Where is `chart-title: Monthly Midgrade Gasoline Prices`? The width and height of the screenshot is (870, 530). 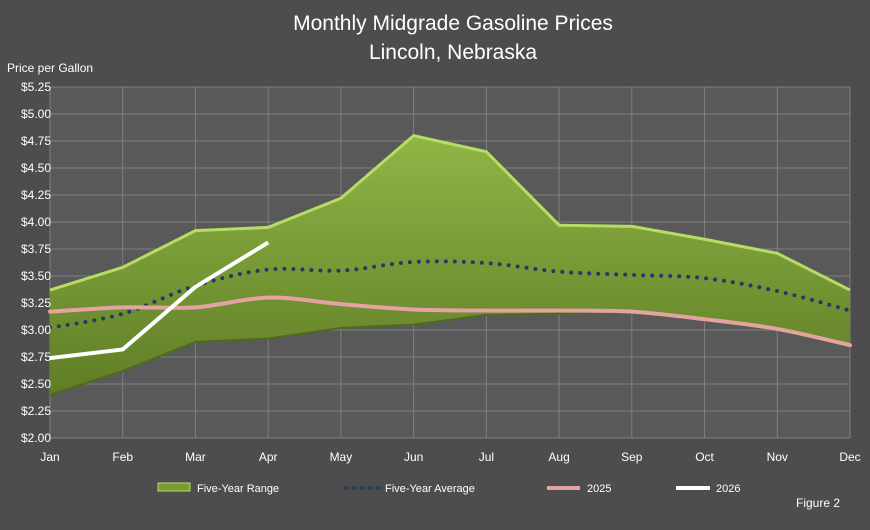
chart-title: Monthly Midgrade Gasoline Prices is located at coordinates (453, 23).